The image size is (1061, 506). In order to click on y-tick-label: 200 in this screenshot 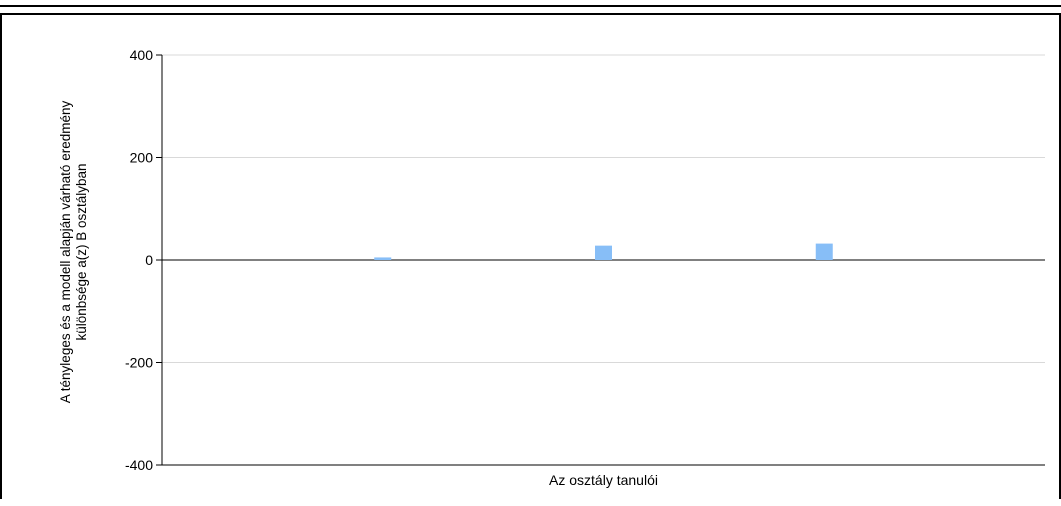, I will do `click(142, 158)`.